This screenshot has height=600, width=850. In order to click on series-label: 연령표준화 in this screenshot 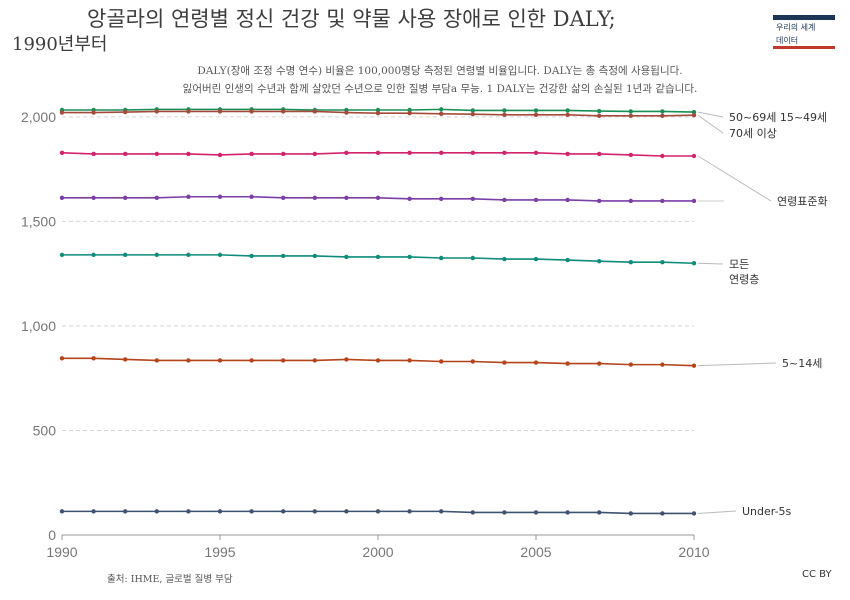, I will do `click(802, 201)`.